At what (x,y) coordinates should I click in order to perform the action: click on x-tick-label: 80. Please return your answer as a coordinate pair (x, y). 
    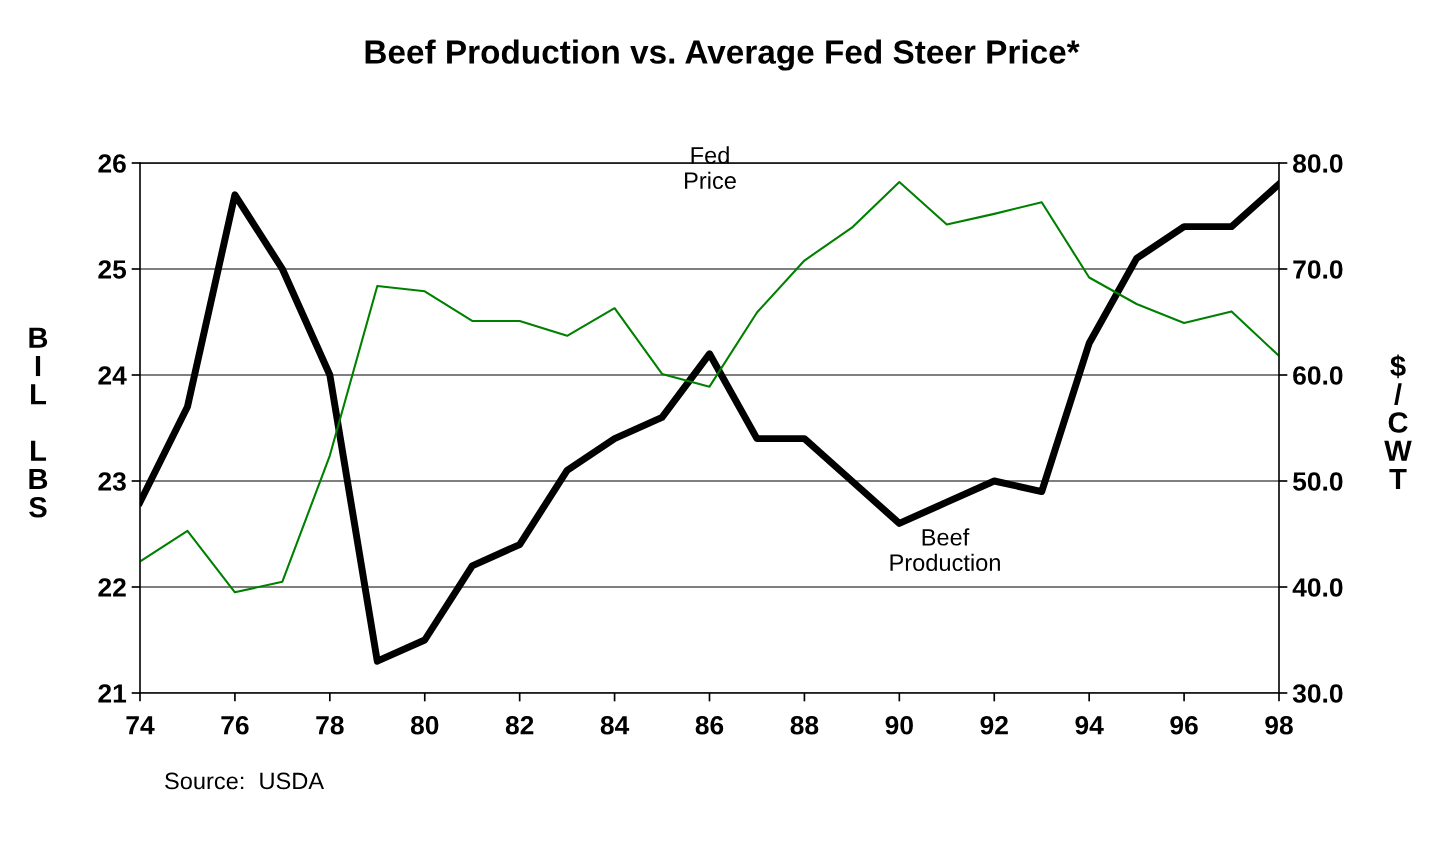
    Looking at the image, I should click on (424, 725).